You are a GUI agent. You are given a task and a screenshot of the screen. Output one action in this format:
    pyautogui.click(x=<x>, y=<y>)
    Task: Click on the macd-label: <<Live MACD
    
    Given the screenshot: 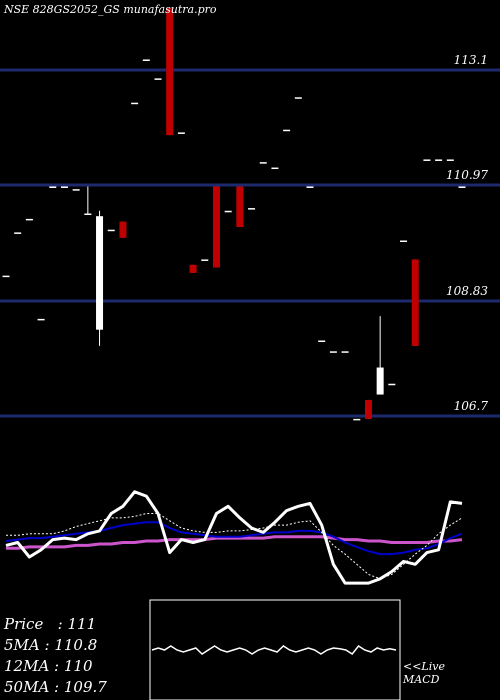 What is the action you would take?
    pyautogui.click(x=424, y=673)
    